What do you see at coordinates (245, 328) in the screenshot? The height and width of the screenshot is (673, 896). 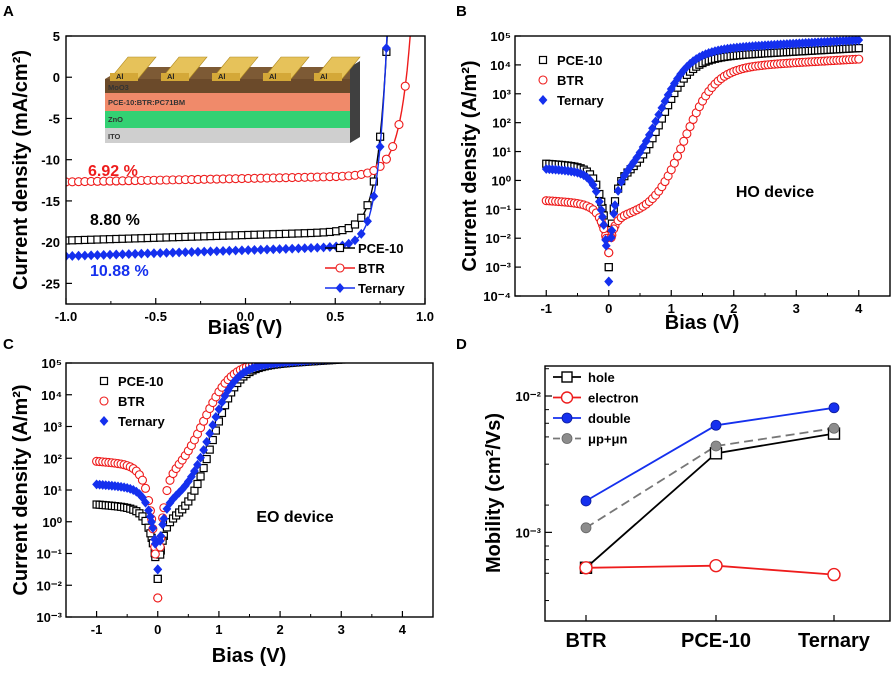 I see `panel-a-x-axis-title: Bias (V)` at bounding box center [245, 328].